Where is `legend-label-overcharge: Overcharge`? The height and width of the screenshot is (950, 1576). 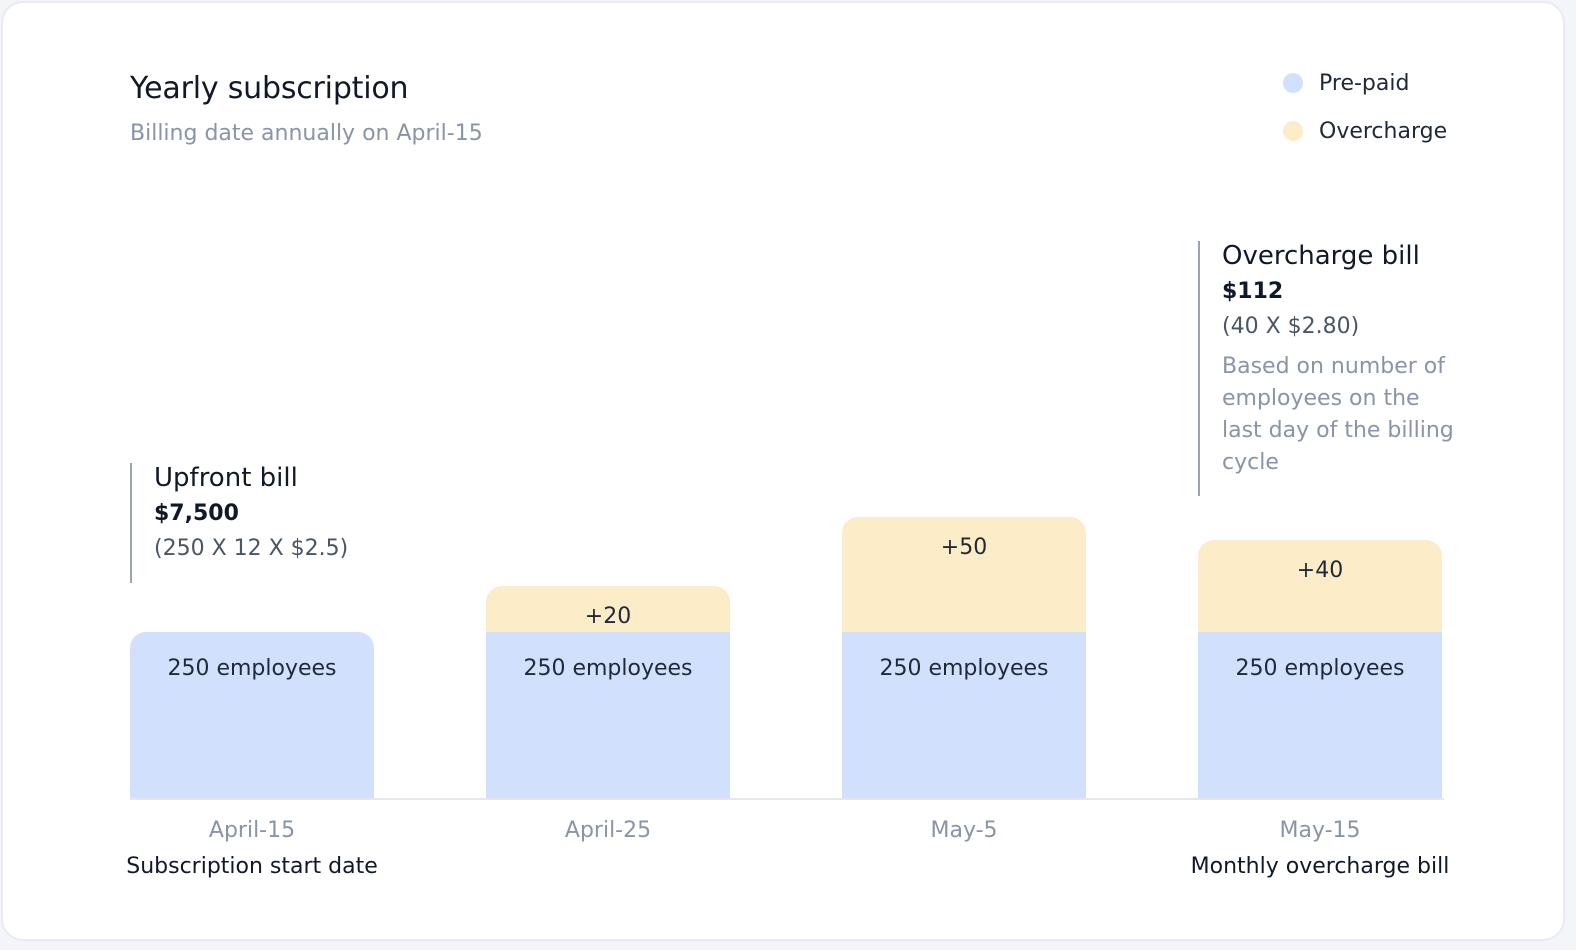
legend-label-overcharge: Overcharge is located at coordinates (1383, 131).